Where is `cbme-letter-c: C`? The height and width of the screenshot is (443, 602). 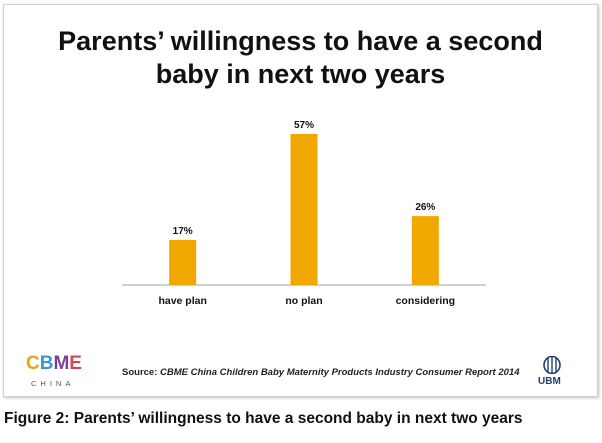
cbme-letter-c: C is located at coordinates (33, 363).